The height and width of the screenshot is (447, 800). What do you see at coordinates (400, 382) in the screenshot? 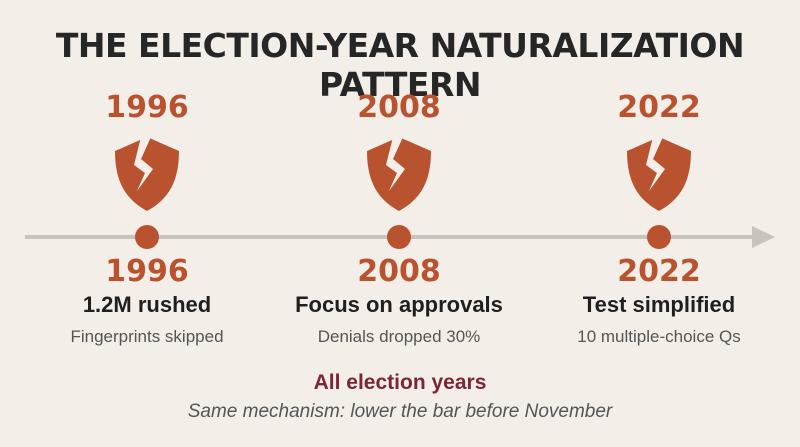
I see `summary-title: All election years` at bounding box center [400, 382].